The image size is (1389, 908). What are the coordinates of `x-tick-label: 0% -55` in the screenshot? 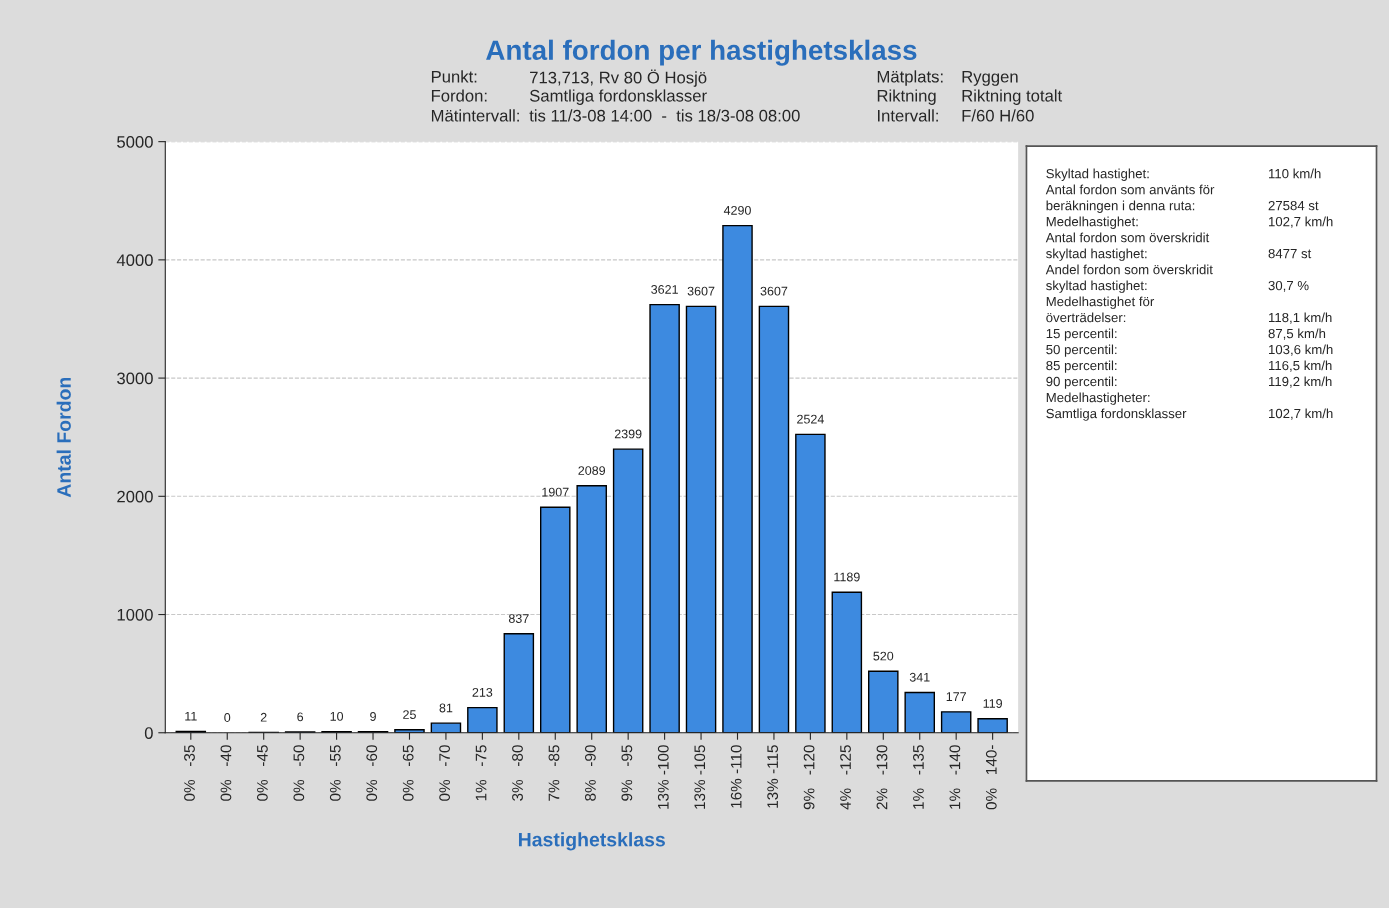 It's located at (335, 773).